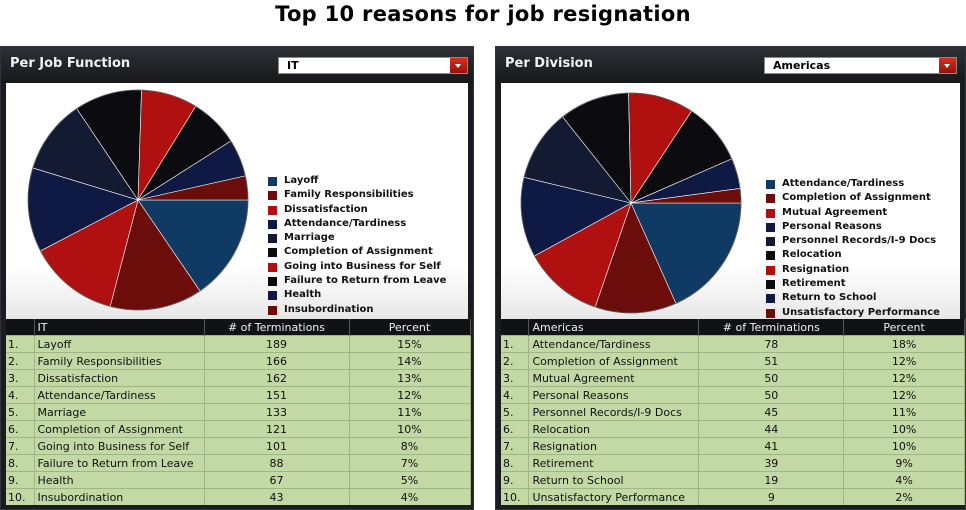 Image resolution: width=966 pixels, height=510 pixels. What do you see at coordinates (549, 63) in the screenshot?
I see `panel-title: Per Division` at bounding box center [549, 63].